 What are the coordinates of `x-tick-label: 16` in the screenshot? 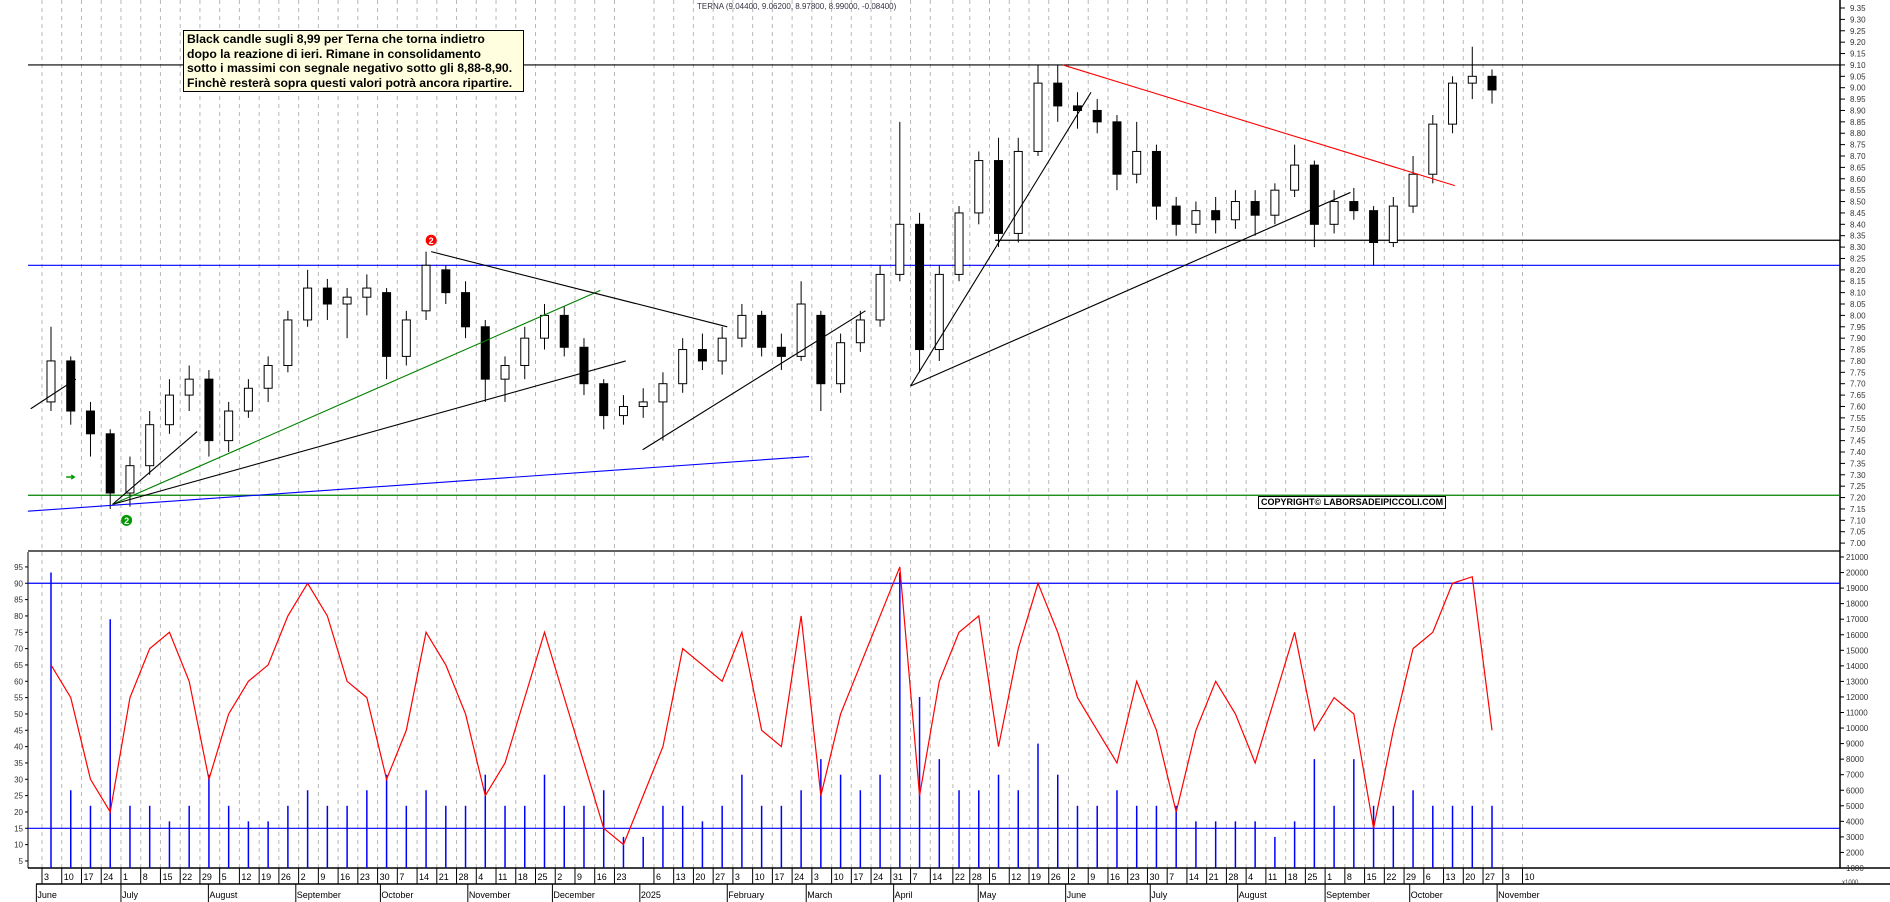 It's located at (602, 877).